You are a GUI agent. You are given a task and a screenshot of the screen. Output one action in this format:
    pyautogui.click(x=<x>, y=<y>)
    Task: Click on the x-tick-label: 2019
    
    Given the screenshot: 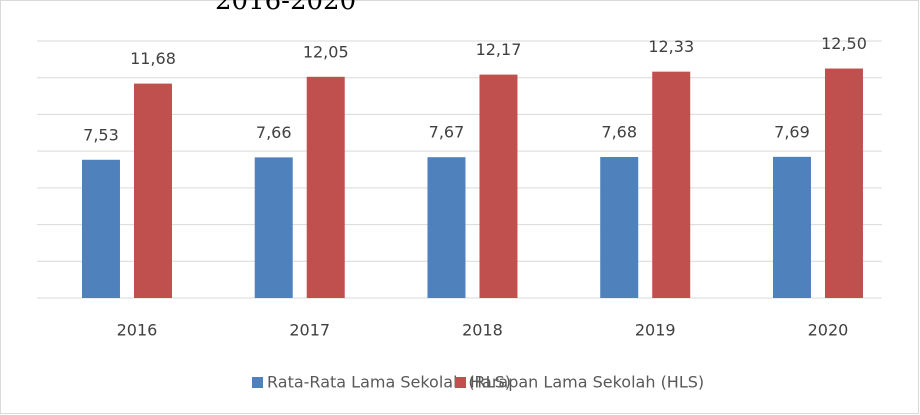 What is the action you would take?
    pyautogui.click(x=655, y=330)
    